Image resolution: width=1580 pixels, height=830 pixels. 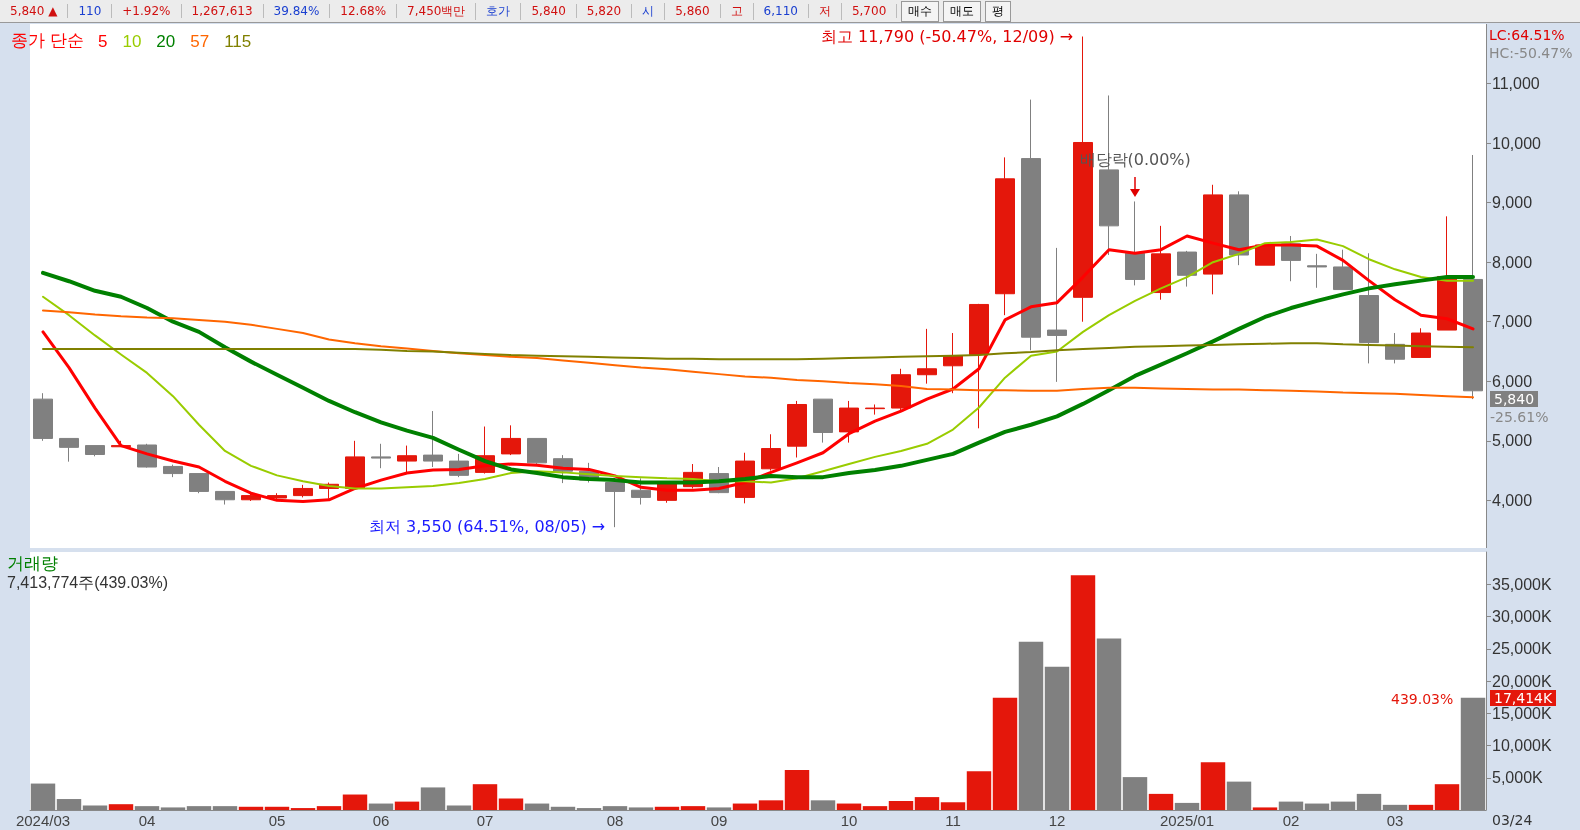 I want to click on y-tick-label: 9,000, so click(x=1512, y=203).